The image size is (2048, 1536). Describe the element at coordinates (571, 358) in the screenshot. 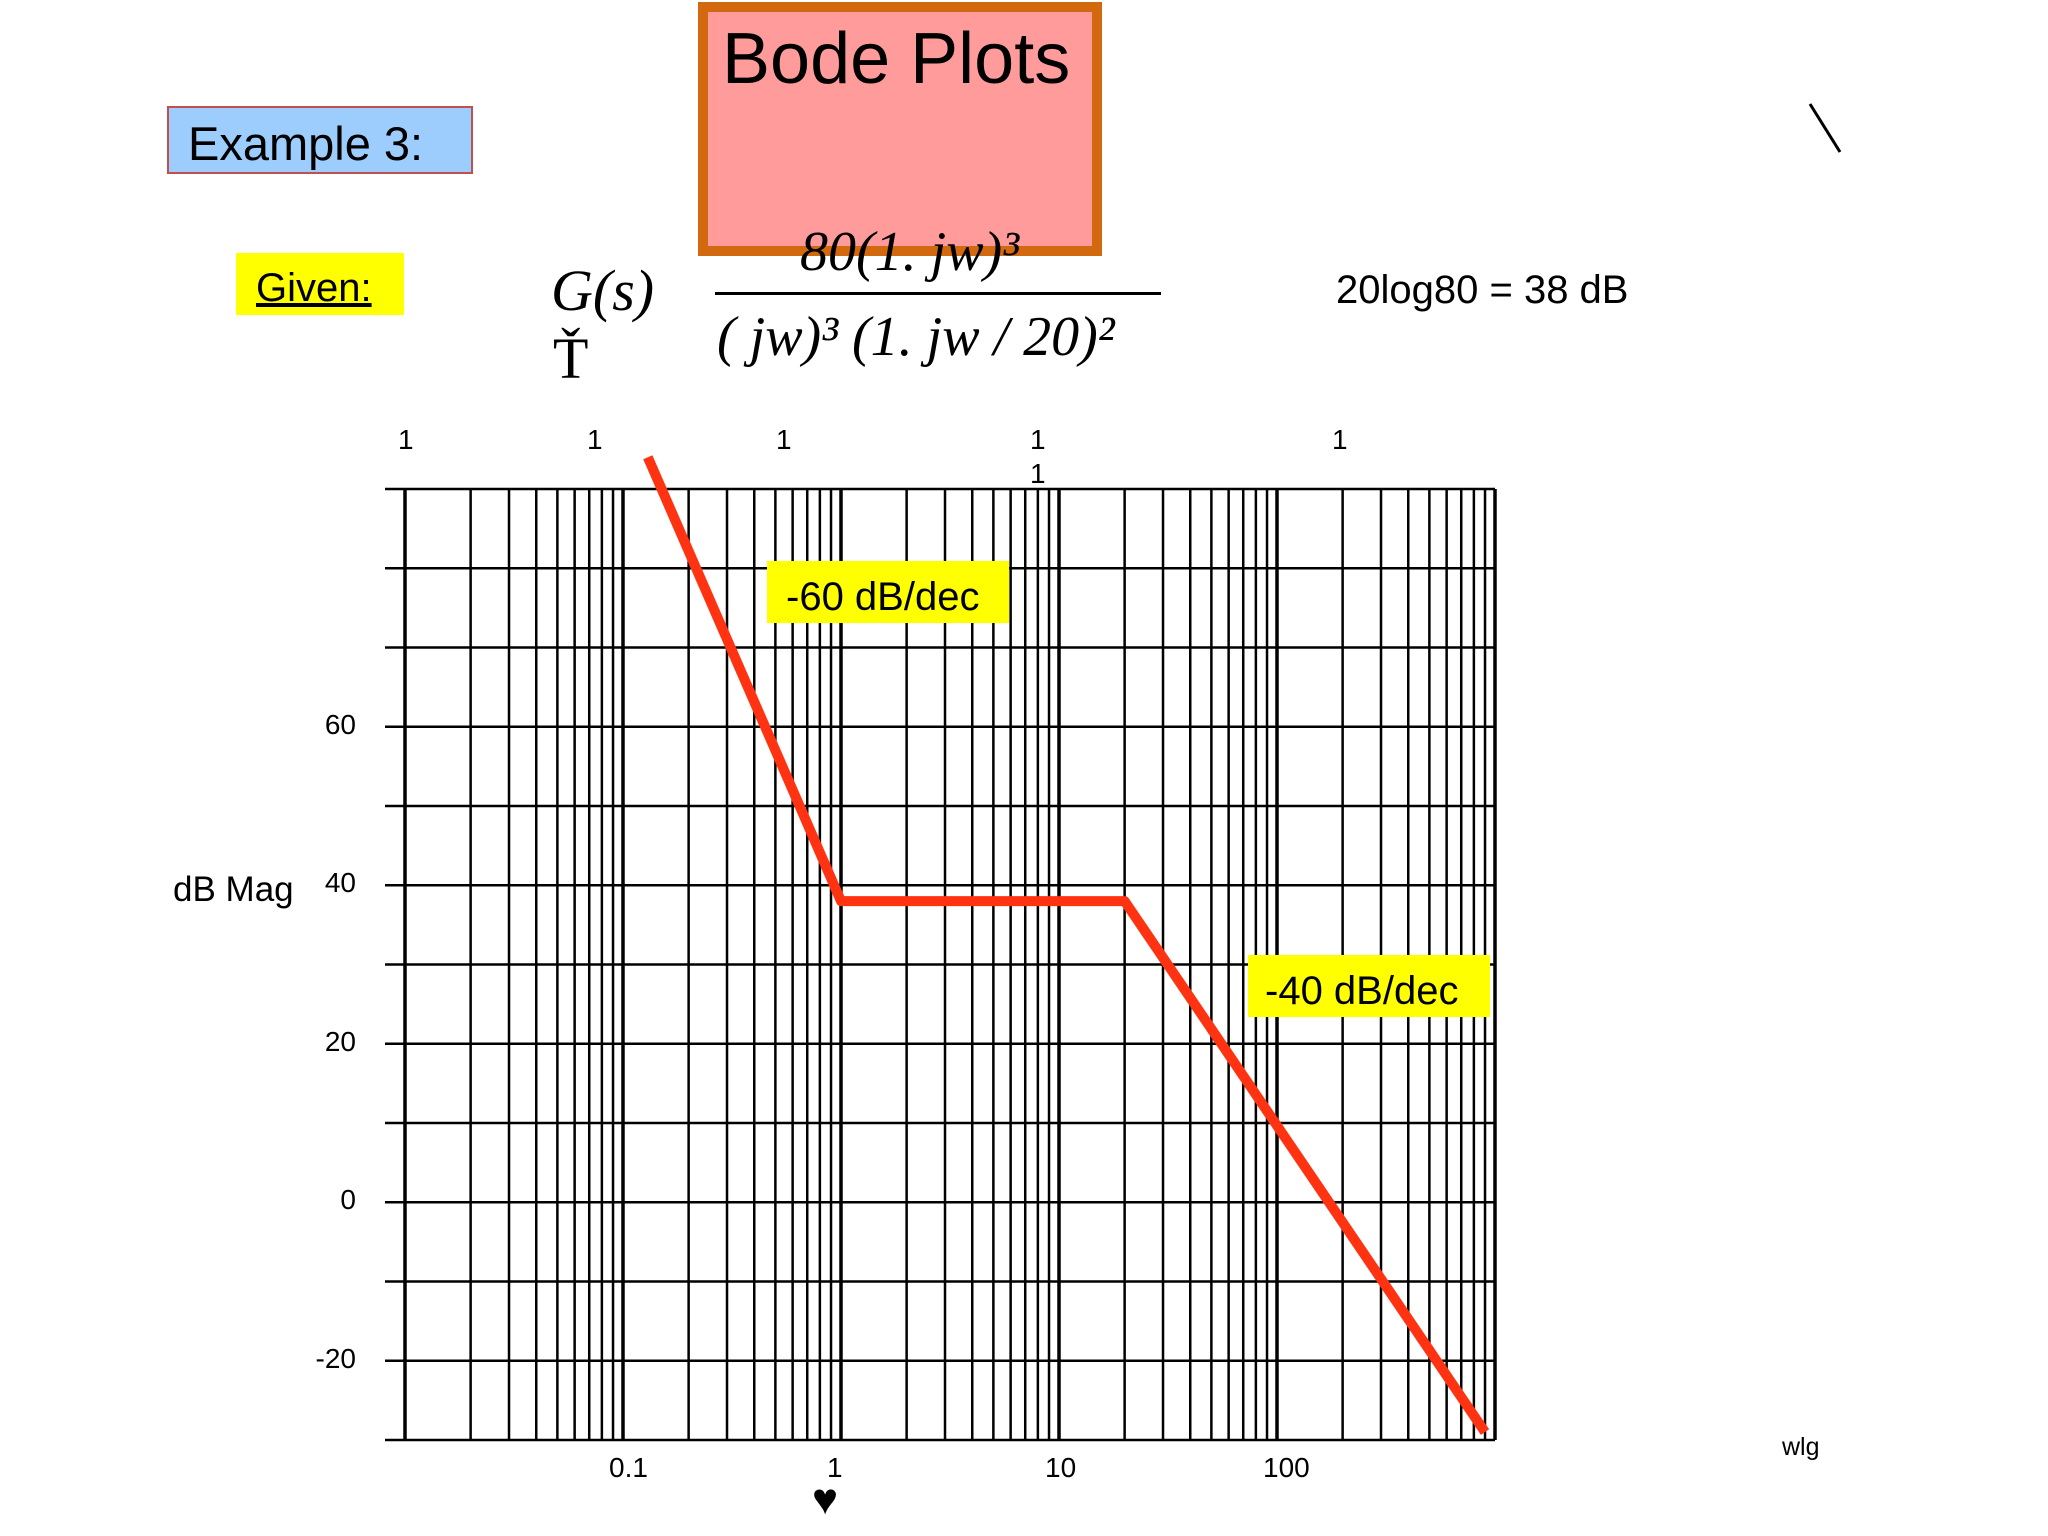

I see `formula-equals-glyph: Ť` at that location.